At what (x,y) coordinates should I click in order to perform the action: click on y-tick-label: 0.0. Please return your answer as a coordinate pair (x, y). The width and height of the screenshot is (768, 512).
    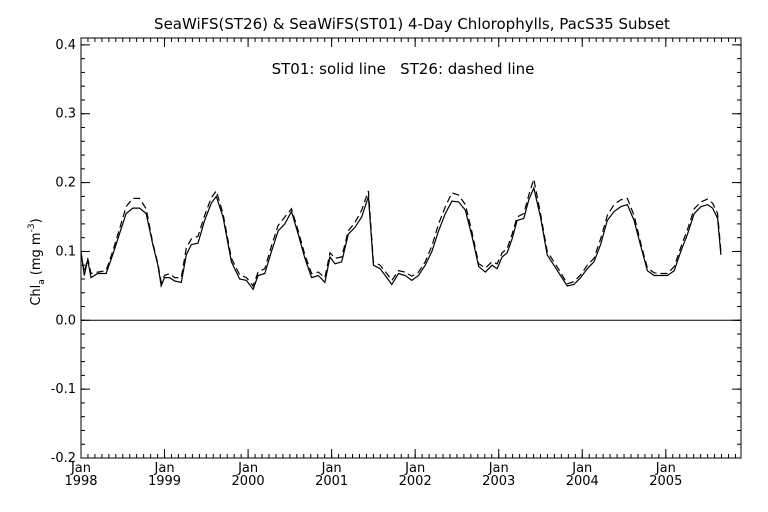
    Looking at the image, I should click on (65, 320).